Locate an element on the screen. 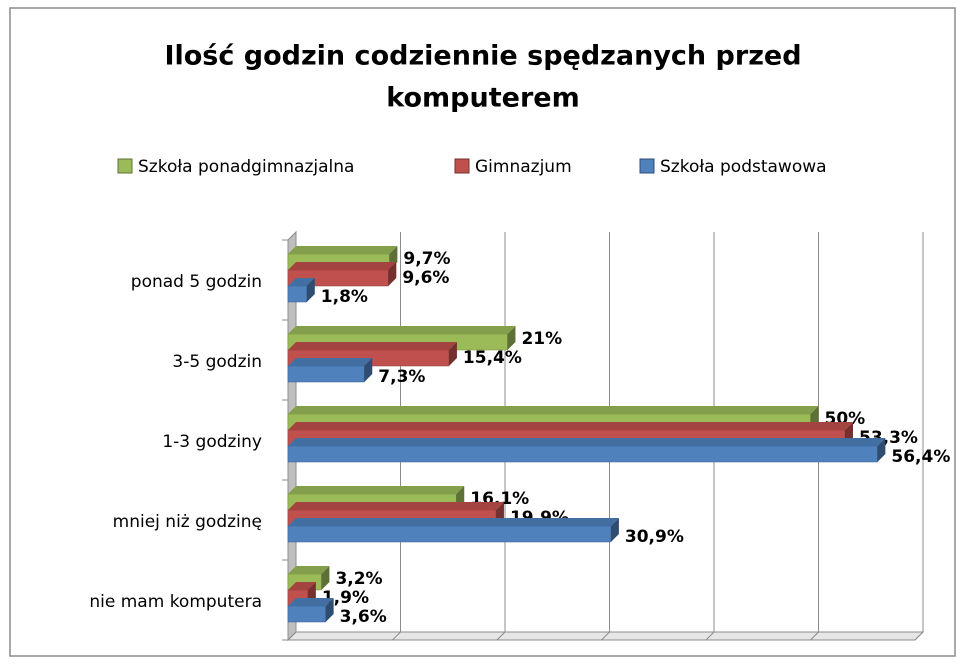 The width and height of the screenshot is (967, 672). legend-label: Szkoła podstawowa is located at coordinates (743, 167).